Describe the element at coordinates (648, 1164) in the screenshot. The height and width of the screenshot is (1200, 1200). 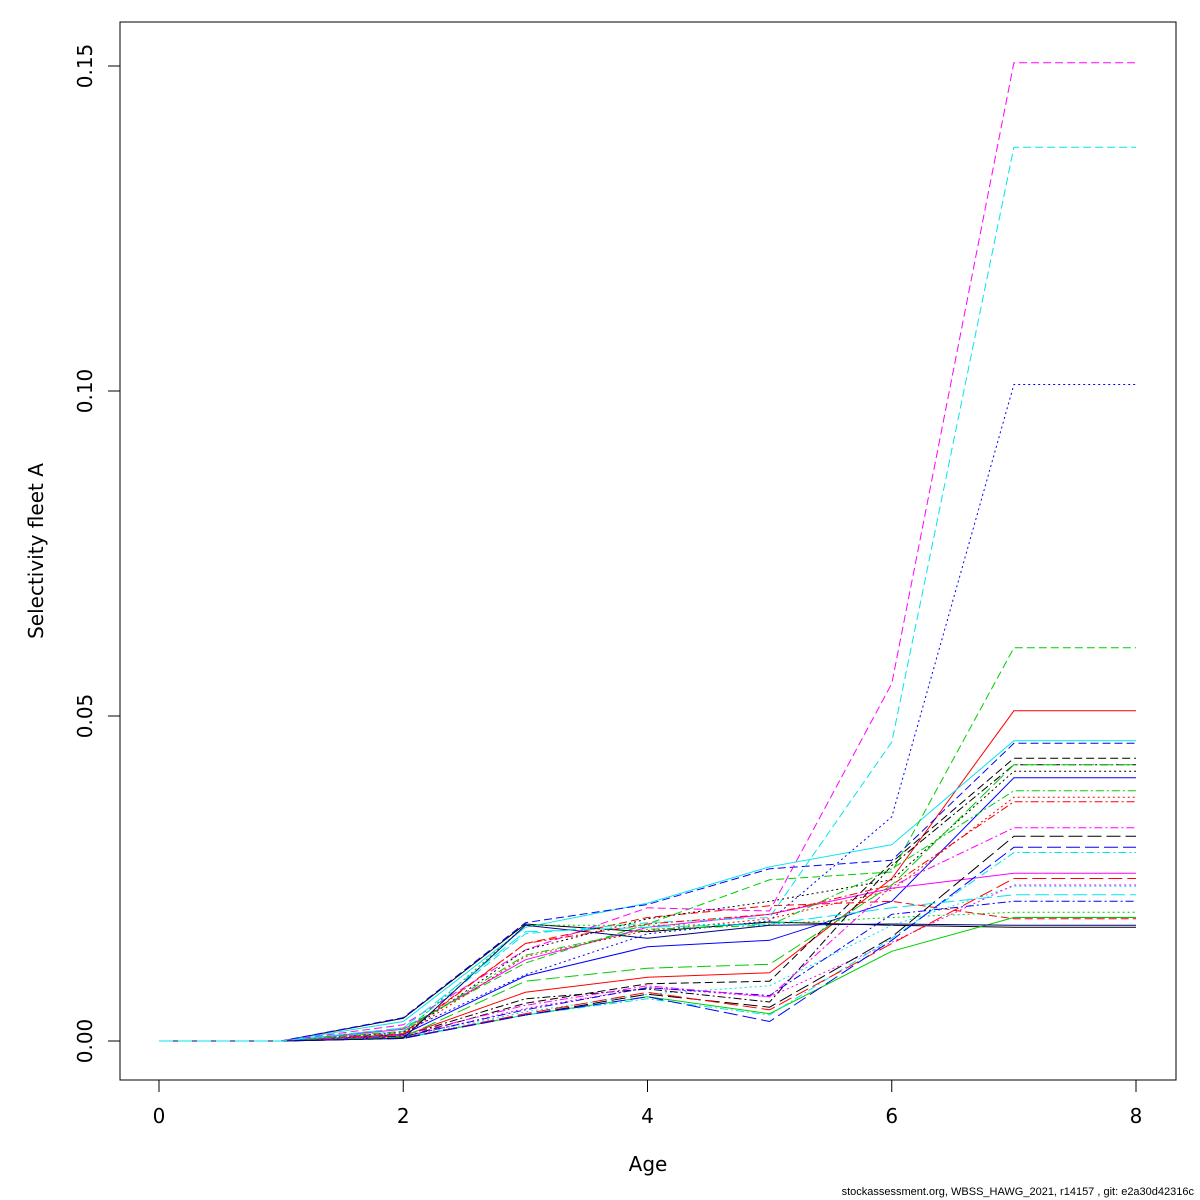
I see `x-axis-title: Age` at that location.